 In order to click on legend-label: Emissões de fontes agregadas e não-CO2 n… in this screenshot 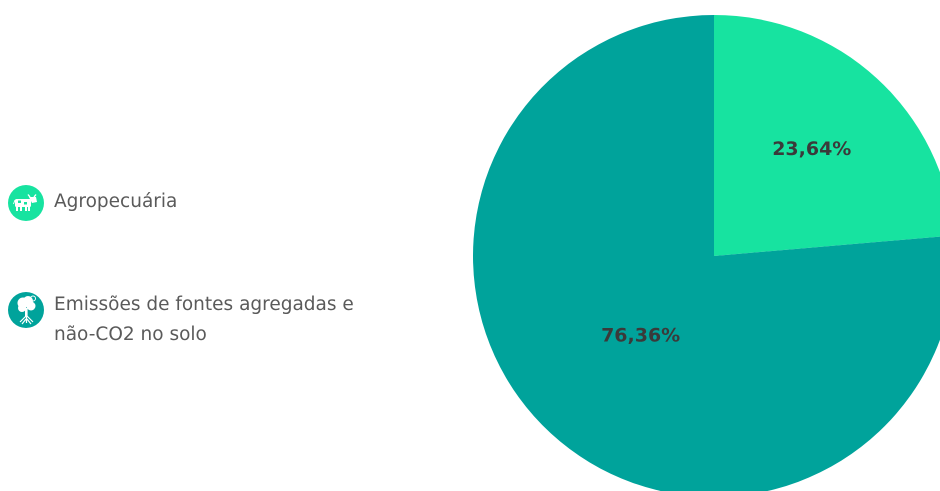, I will do `click(204, 319)`.